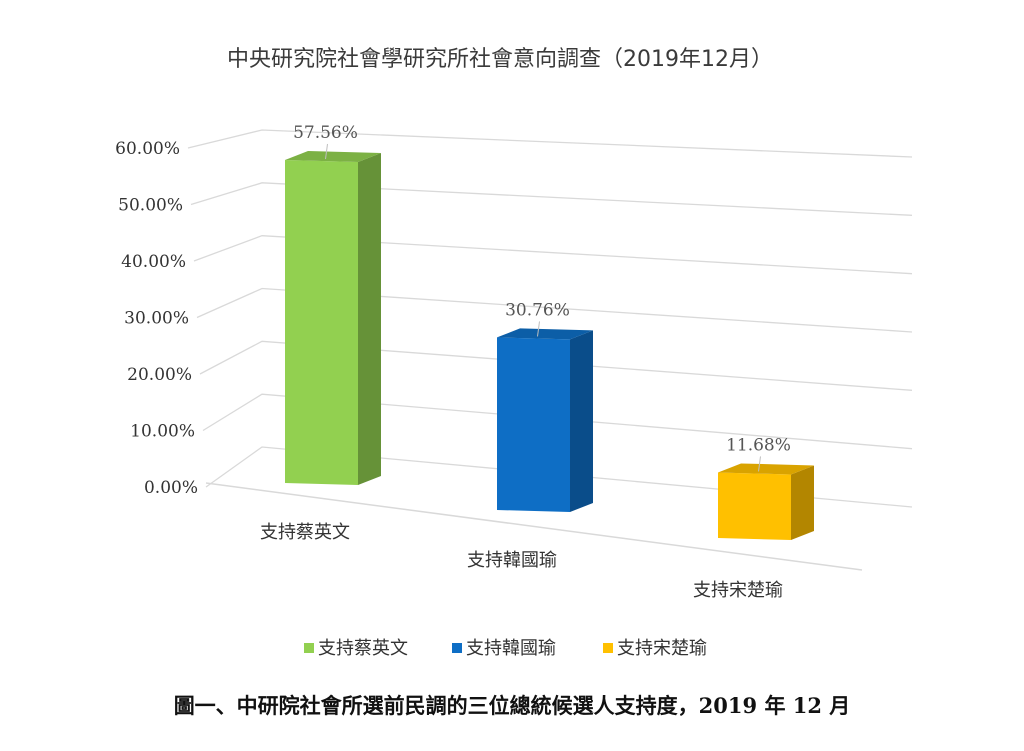 This screenshot has width=1024, height=751. What do you see at coordinates (758, 445) in the screenshot?
I see `data-label: 11.68%` at bounding box center [758, 445].